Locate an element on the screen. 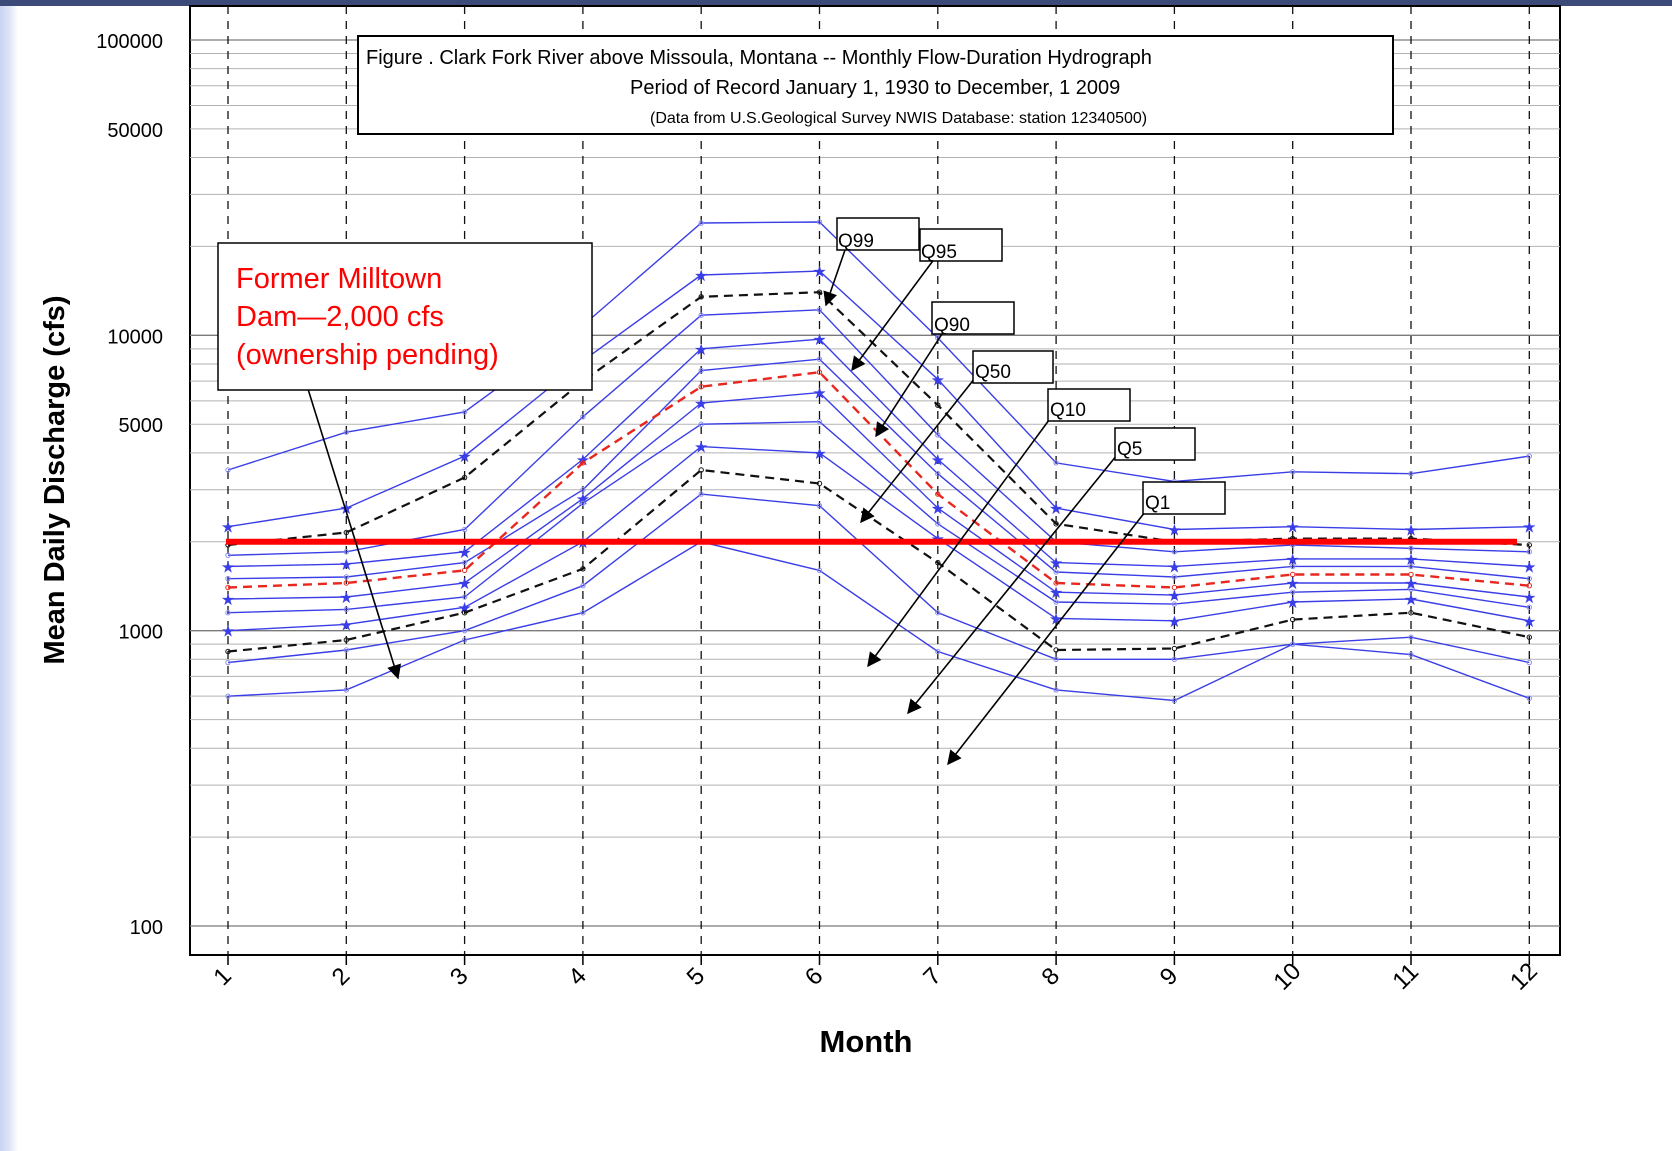  milltown-line-3: (ownership pending) is located at coordinates (367, 355).